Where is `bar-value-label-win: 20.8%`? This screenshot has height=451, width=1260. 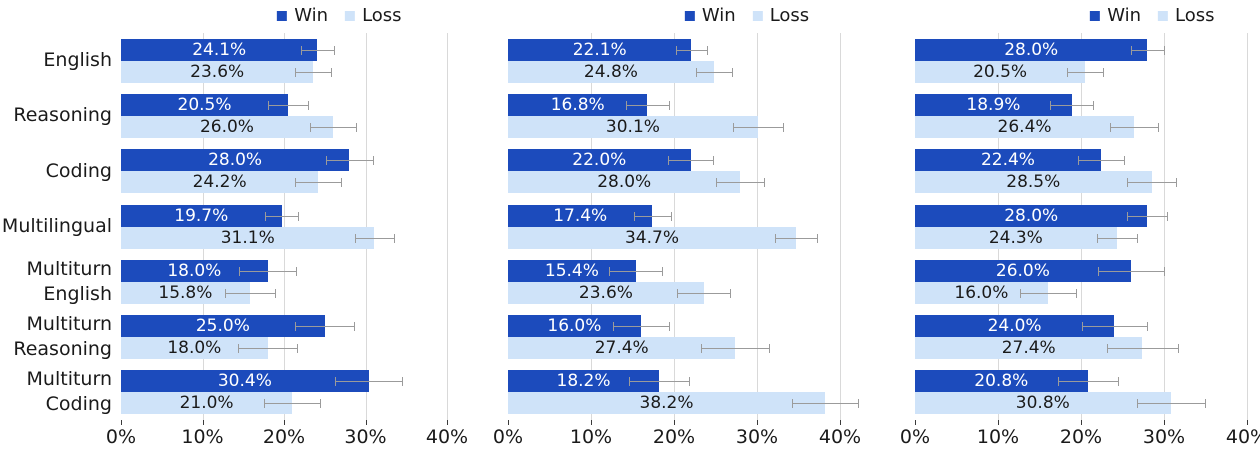
bar-value-label-win: 20.8% is located at coordinates (1001, 381).